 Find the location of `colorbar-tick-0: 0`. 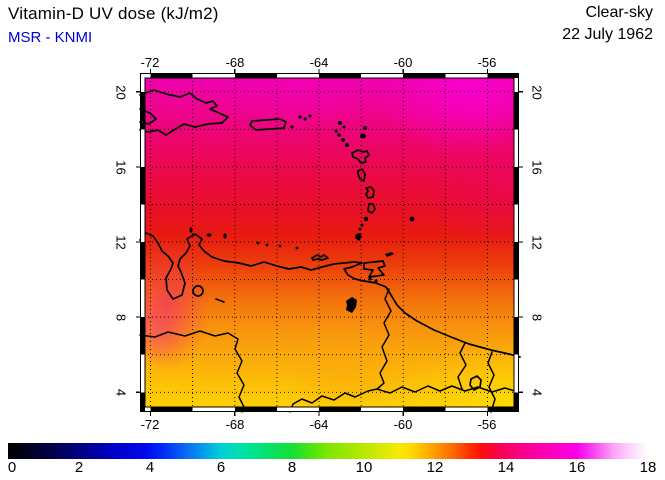

colorbar-tick-0: 0 is located at coordinates (12, 467).